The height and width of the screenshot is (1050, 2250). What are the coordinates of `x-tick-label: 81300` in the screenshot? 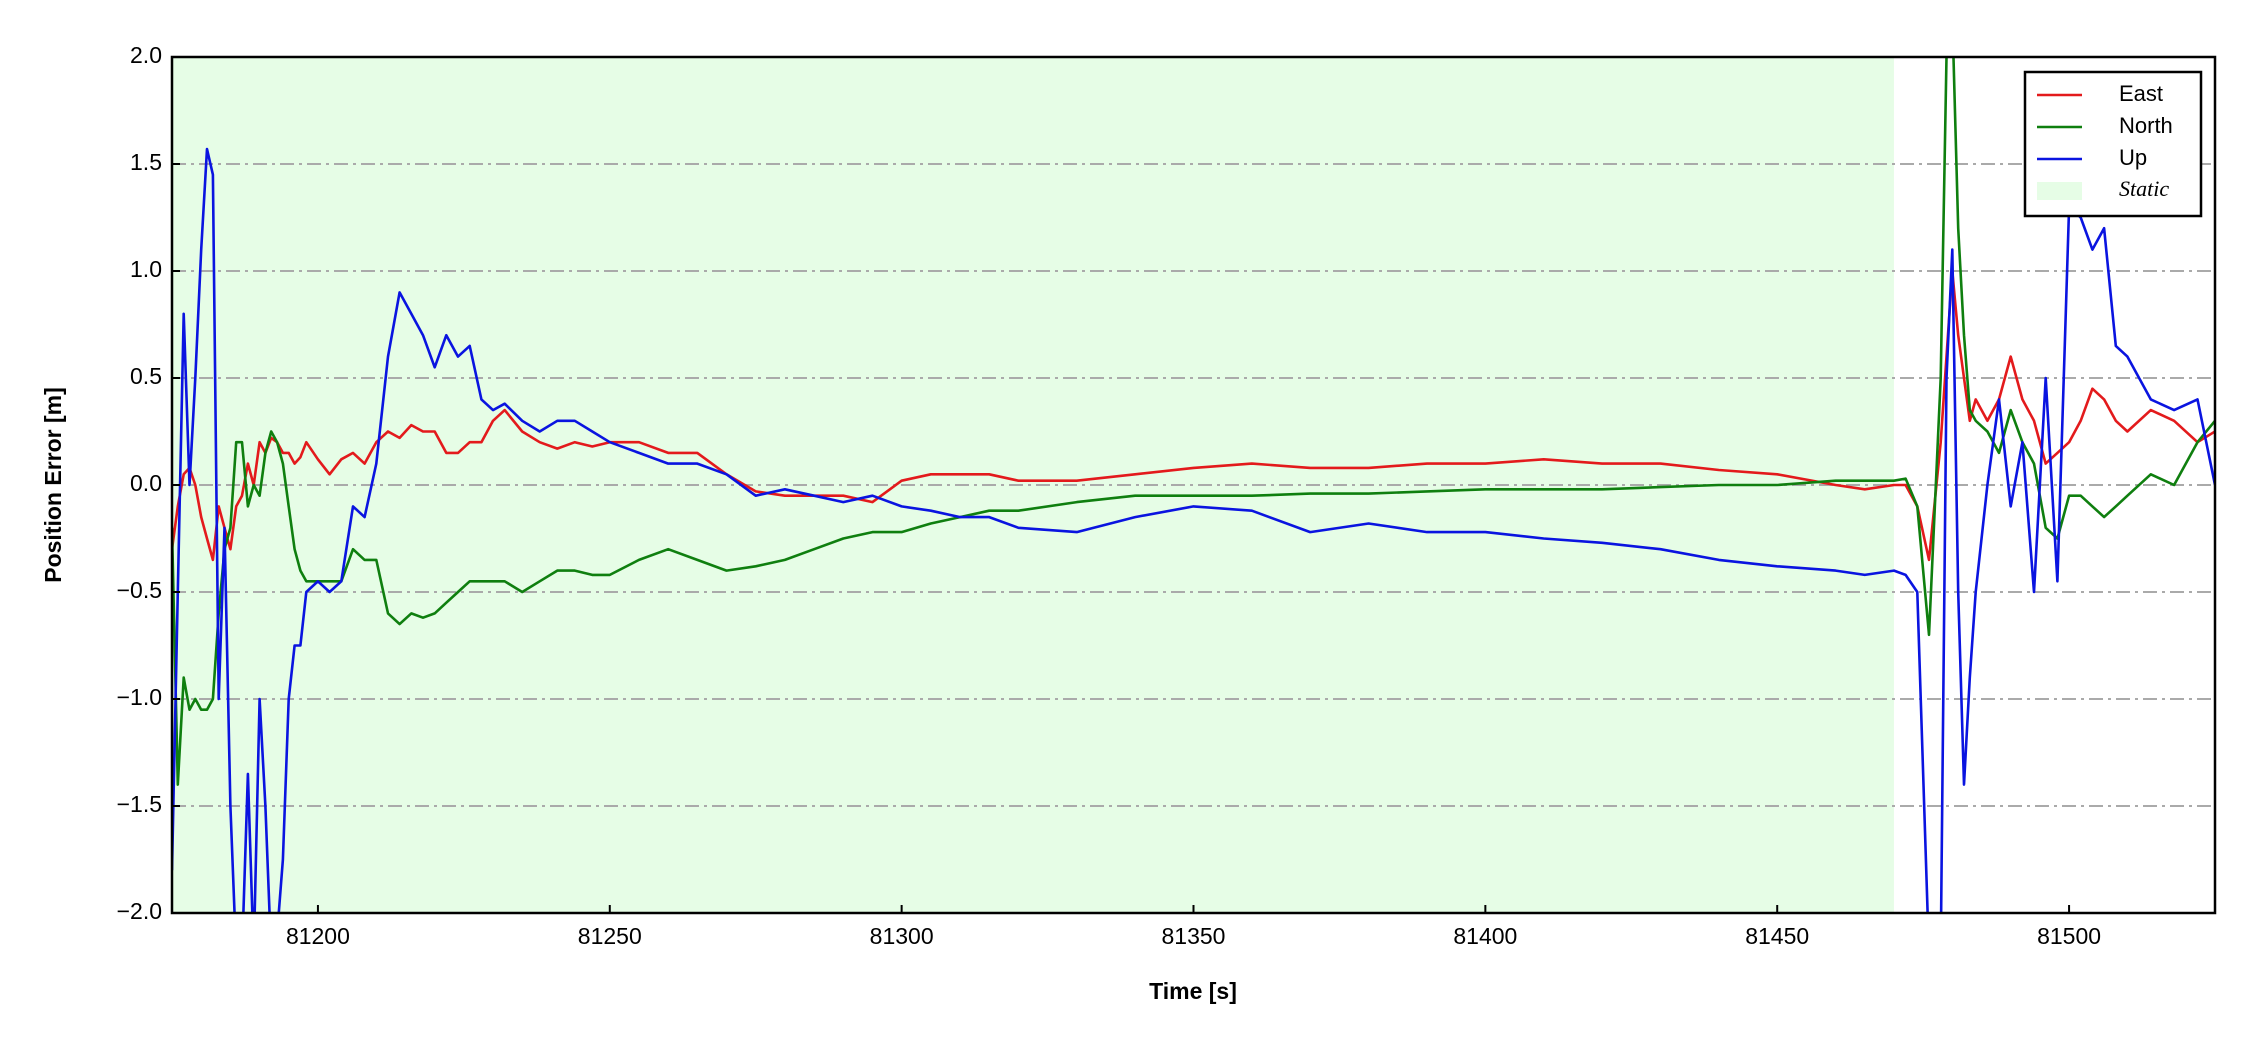 It's located at (902, 936).